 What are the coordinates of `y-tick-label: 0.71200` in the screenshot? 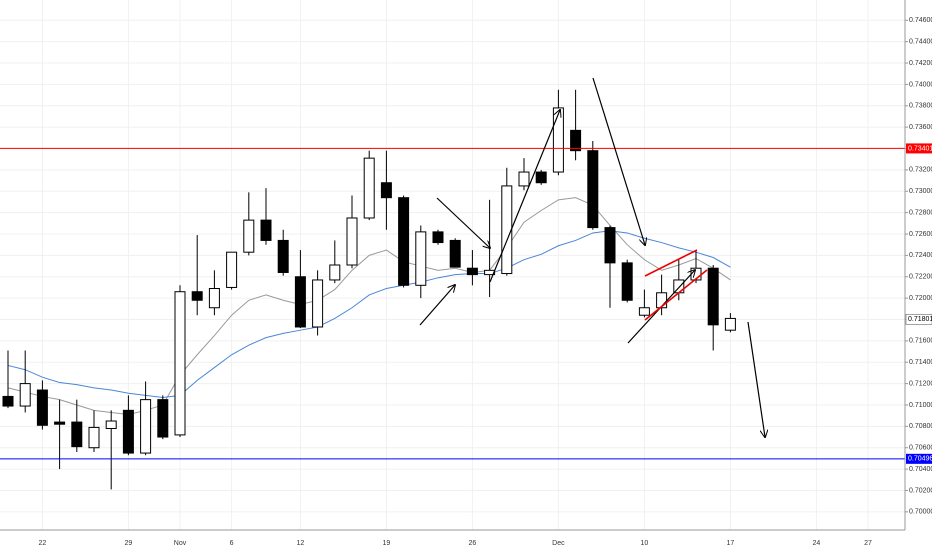 It's located at (920, 383).